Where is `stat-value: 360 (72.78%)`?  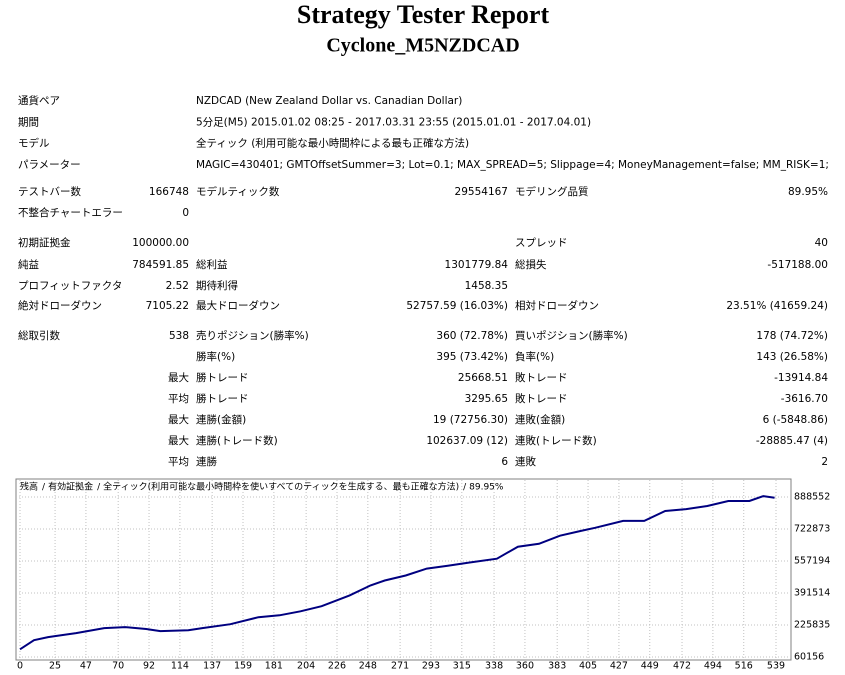 stat-value: 360 (72.78%) is located at coordinates (472, 336).